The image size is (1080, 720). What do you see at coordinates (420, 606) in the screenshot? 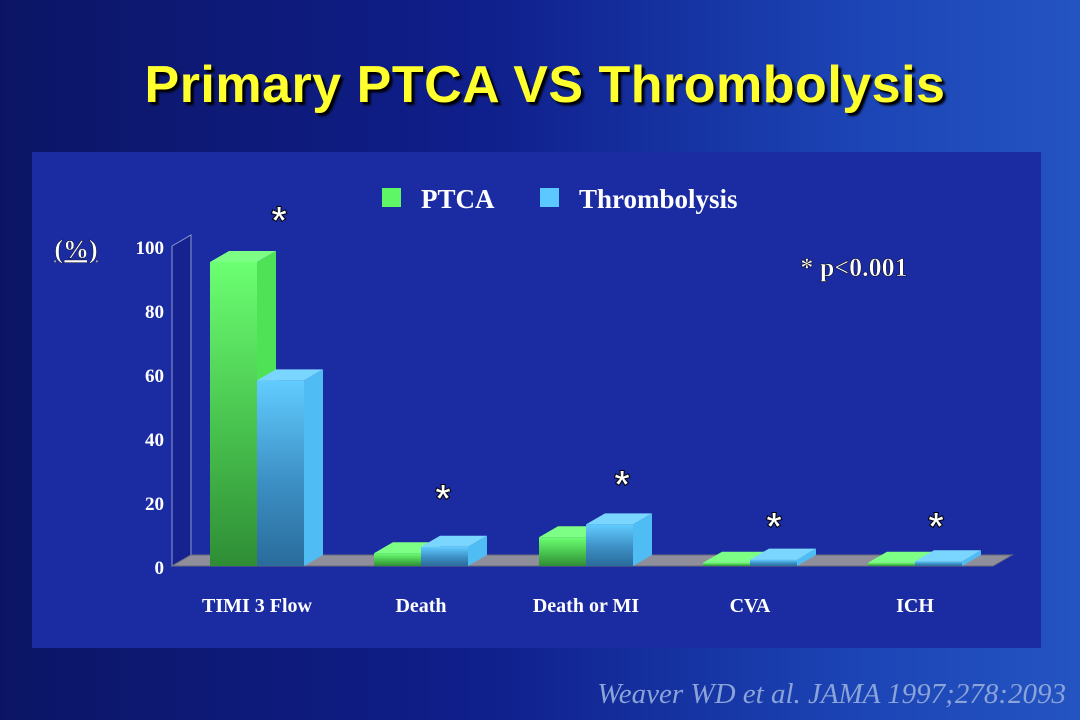
I see `x-tick-label: Death` at bounding box center [420, 606].